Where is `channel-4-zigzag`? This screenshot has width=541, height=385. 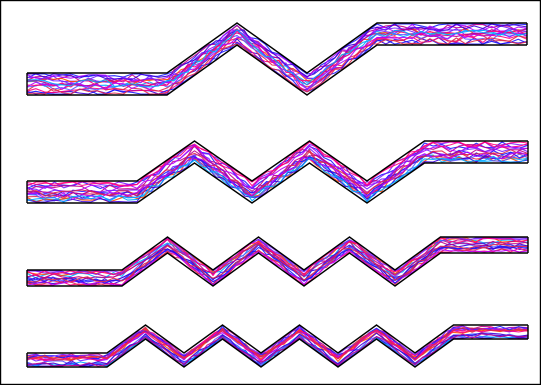
channel-4-zigzag is located at coordinates (277, 346).